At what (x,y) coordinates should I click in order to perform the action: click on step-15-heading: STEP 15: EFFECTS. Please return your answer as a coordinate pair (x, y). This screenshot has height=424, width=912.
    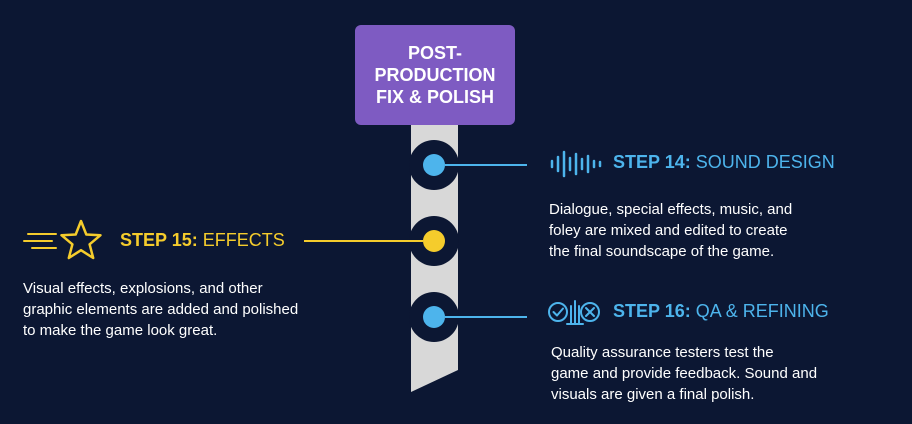
    Looking at the image, I should click on (202, 240).